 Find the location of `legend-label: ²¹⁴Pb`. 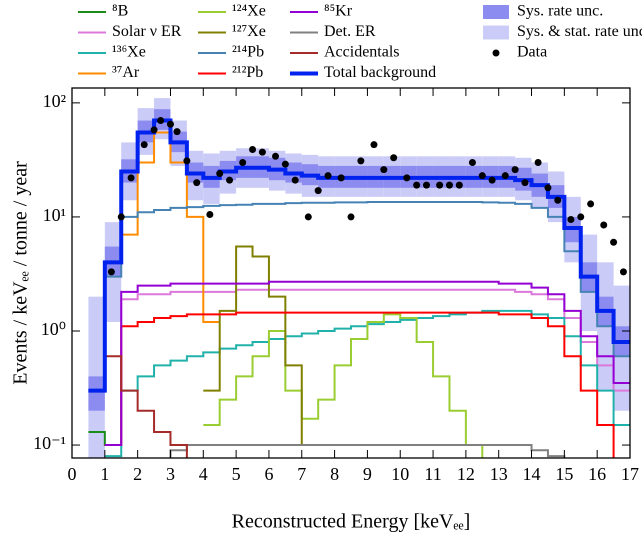

legend-label: ²¹⁴Pb is located at coordinates (248, 52).